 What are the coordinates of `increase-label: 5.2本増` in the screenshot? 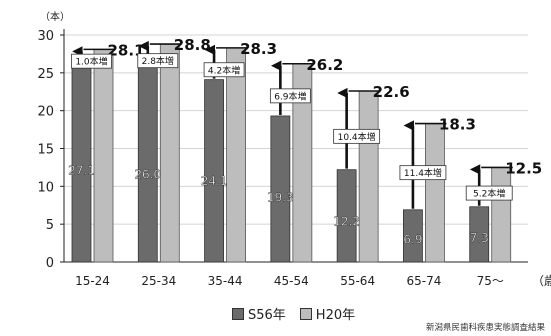 It's located at (489, 194).